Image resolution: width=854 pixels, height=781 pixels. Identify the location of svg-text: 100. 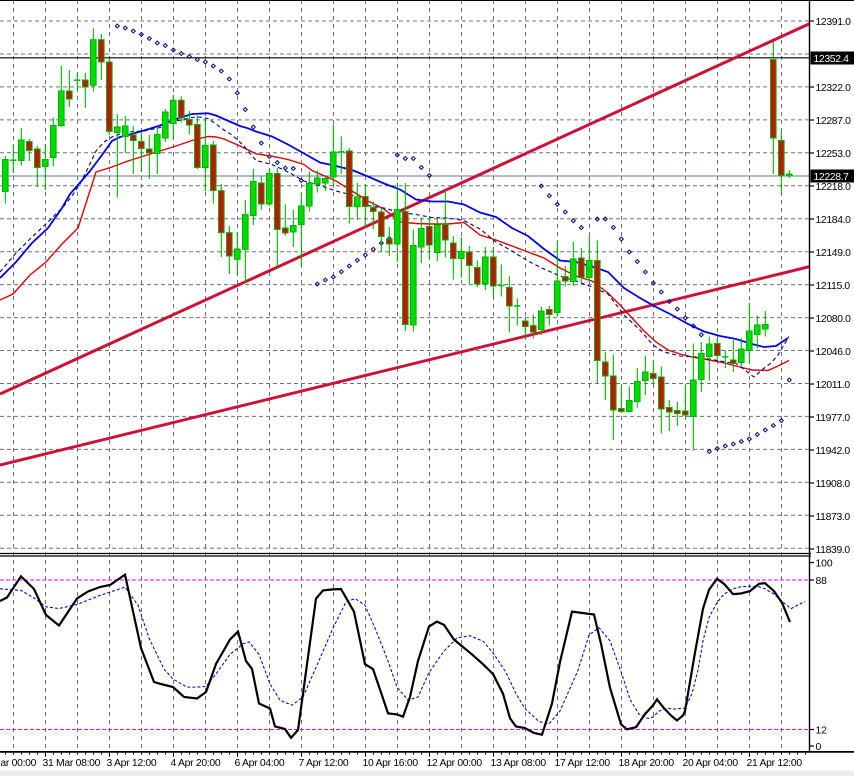
(824, 564).